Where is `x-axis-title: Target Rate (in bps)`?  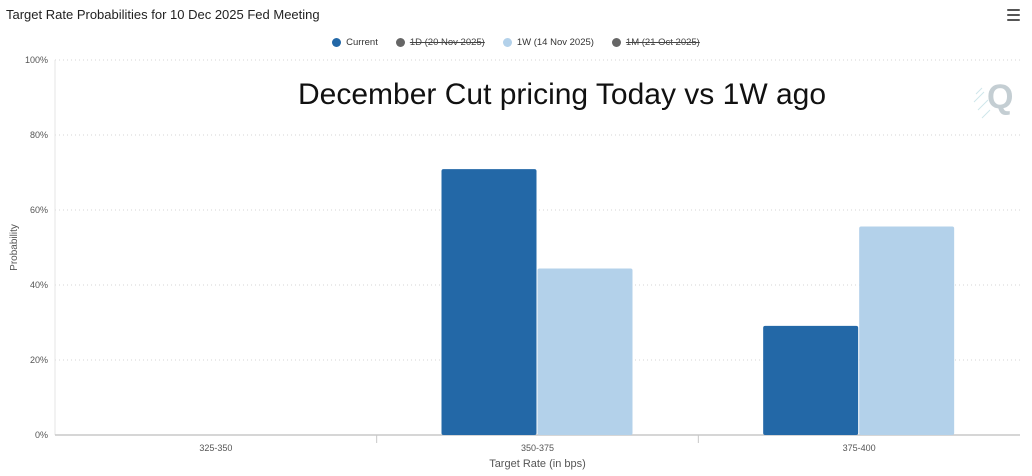
x-axis-title: Target Rate (in bps) is located at coordinates (537, 464).